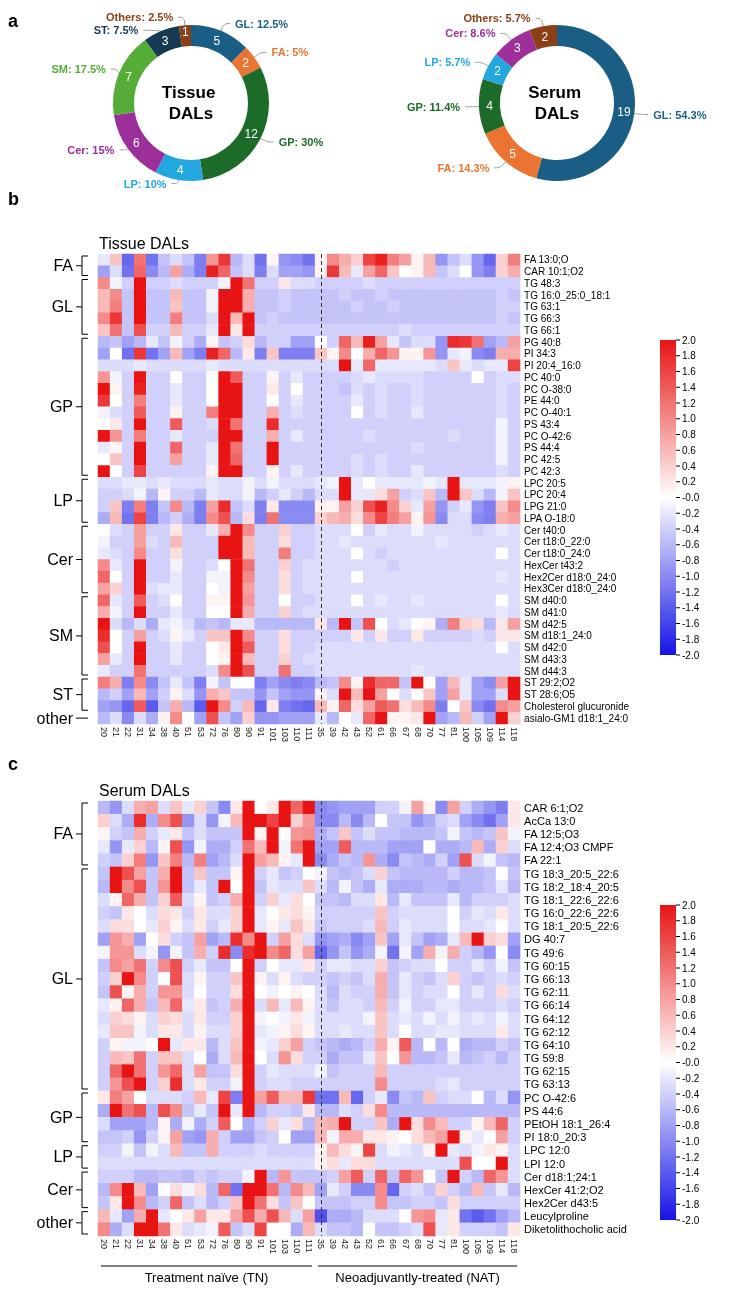 The width and height of the screenshot is (748, 1297). I want to click on x-tick-label: 118, so click(514, 1246).